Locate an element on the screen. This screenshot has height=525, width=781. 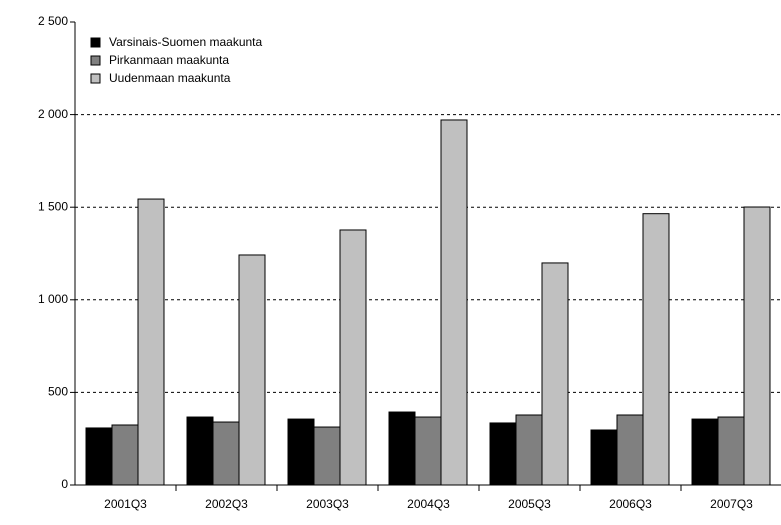
legend-label: Uudenmaan maakunta is located at coordinates (170, 78).